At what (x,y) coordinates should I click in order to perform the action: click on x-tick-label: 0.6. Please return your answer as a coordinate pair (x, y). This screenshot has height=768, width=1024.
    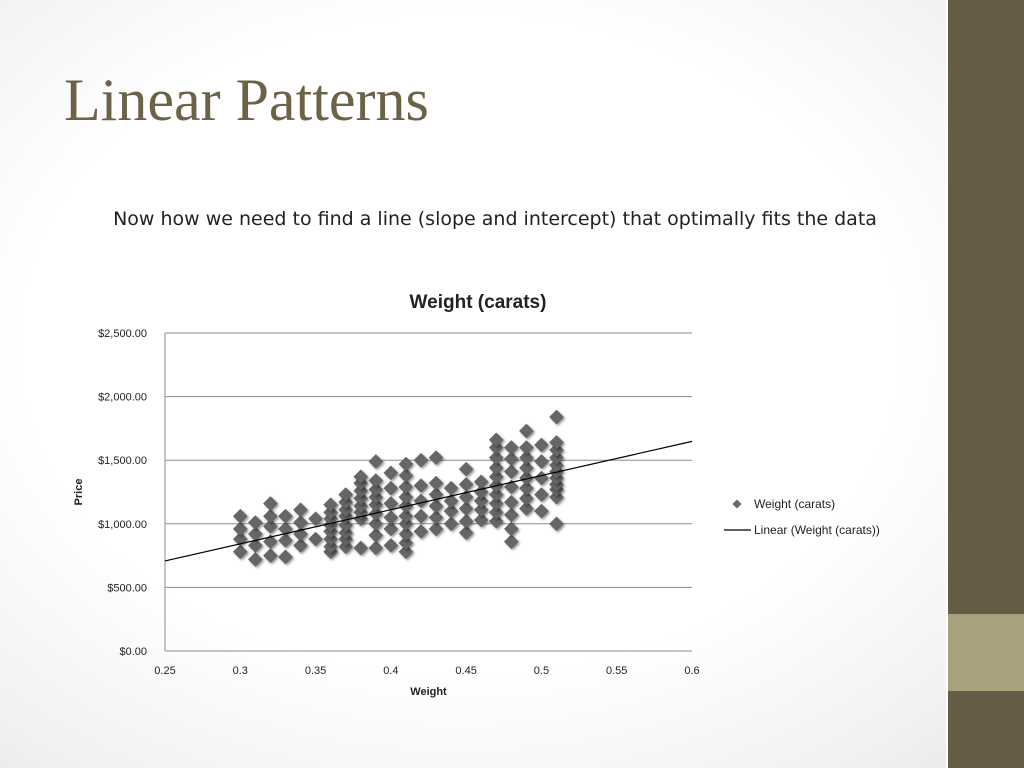
    Looking at the image, I should click on (691, 671).